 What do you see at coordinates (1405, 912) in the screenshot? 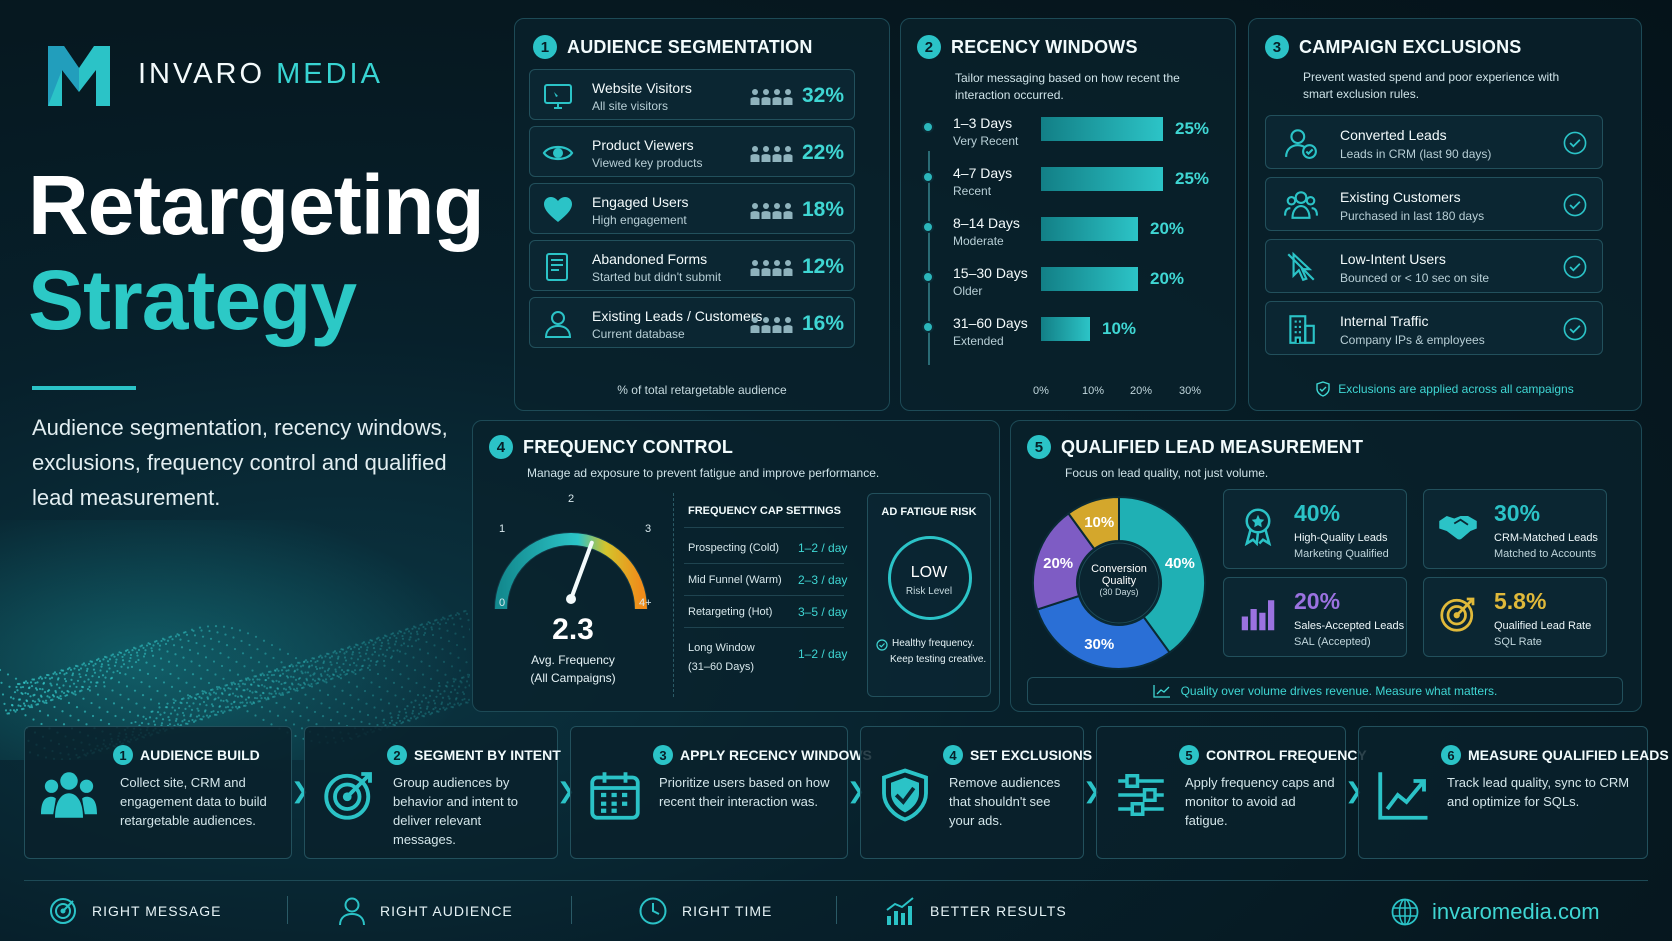
I see `globe-icon` at bounding box center [1405, 912].